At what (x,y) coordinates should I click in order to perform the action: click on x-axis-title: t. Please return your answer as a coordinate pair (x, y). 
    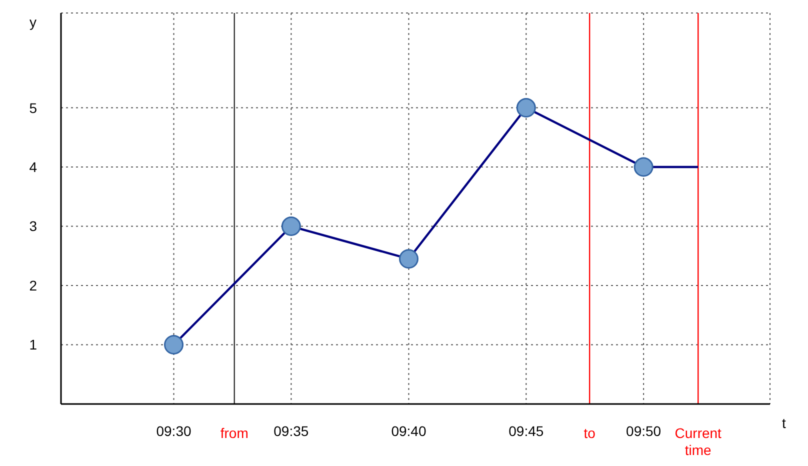
    Looking at the image, I should click on (784, 423).